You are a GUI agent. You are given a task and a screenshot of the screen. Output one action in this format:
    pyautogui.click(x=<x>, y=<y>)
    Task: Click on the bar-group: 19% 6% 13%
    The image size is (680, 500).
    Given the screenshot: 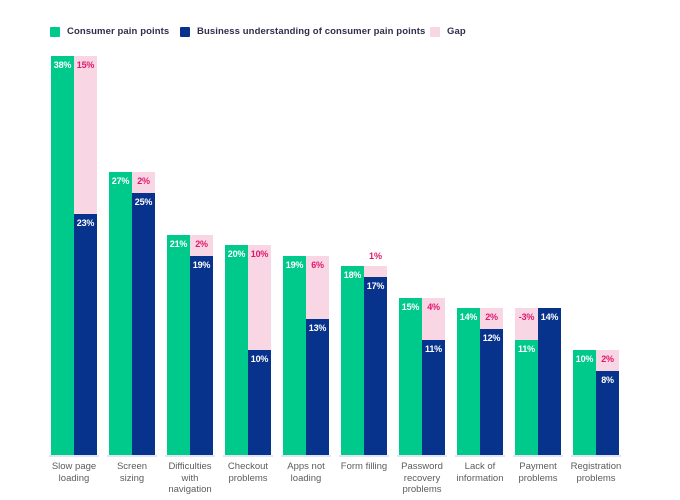 What is the action you would take?
    pyautogui.click(x=306, y=356)
    